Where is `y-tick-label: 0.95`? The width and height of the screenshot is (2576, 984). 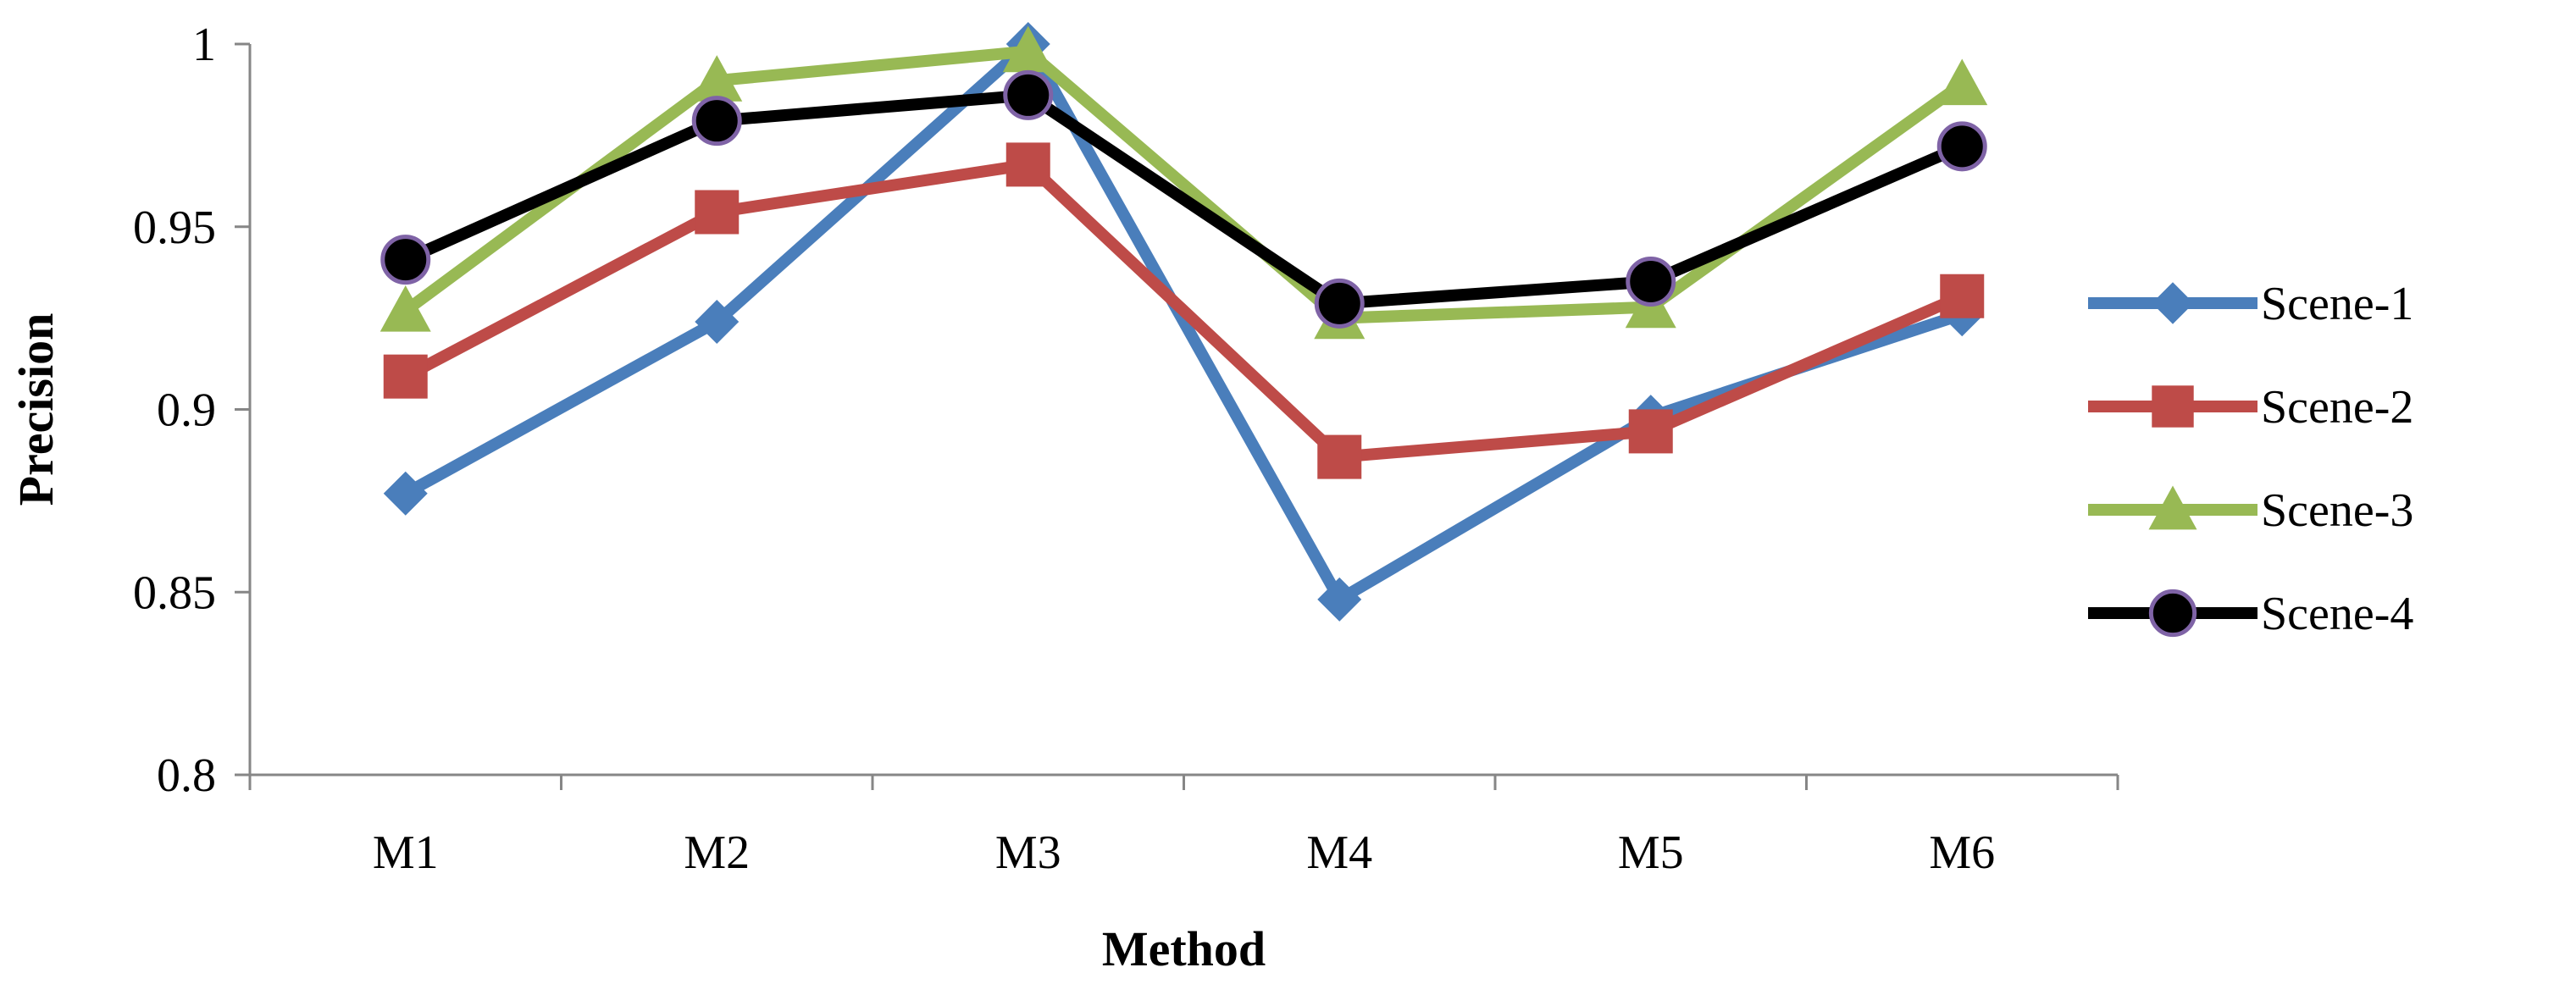
y-tick-label: 0.95 is located at coordinates (174, 228).